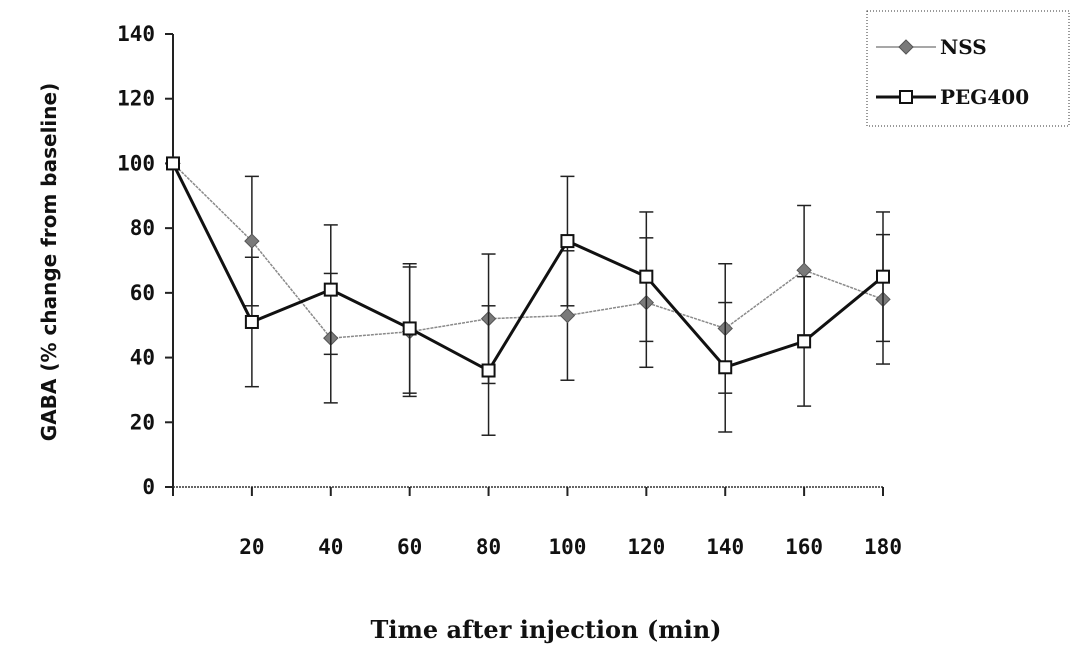  I want to click on x-tick-label: 40, so click(330, 547).